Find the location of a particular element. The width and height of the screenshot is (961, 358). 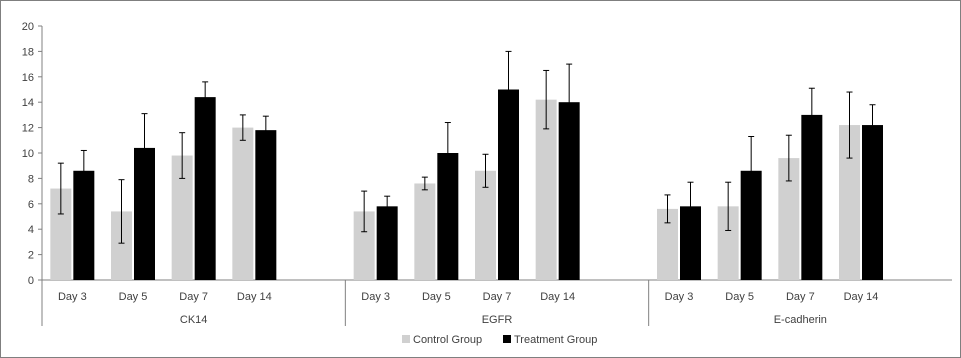

x-group-label: E-cadherin is located at coordinates (800, 320).